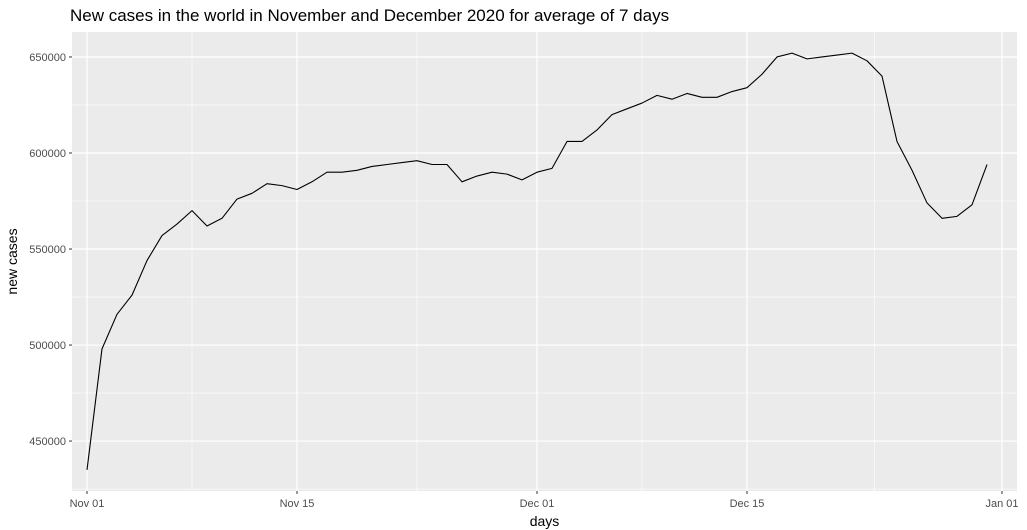 The height and width of the screenshot is (530, 1027). Describe the element at coordinates (47, 442) in the screenshot. I see `y-tick-label: 450000` at that location.